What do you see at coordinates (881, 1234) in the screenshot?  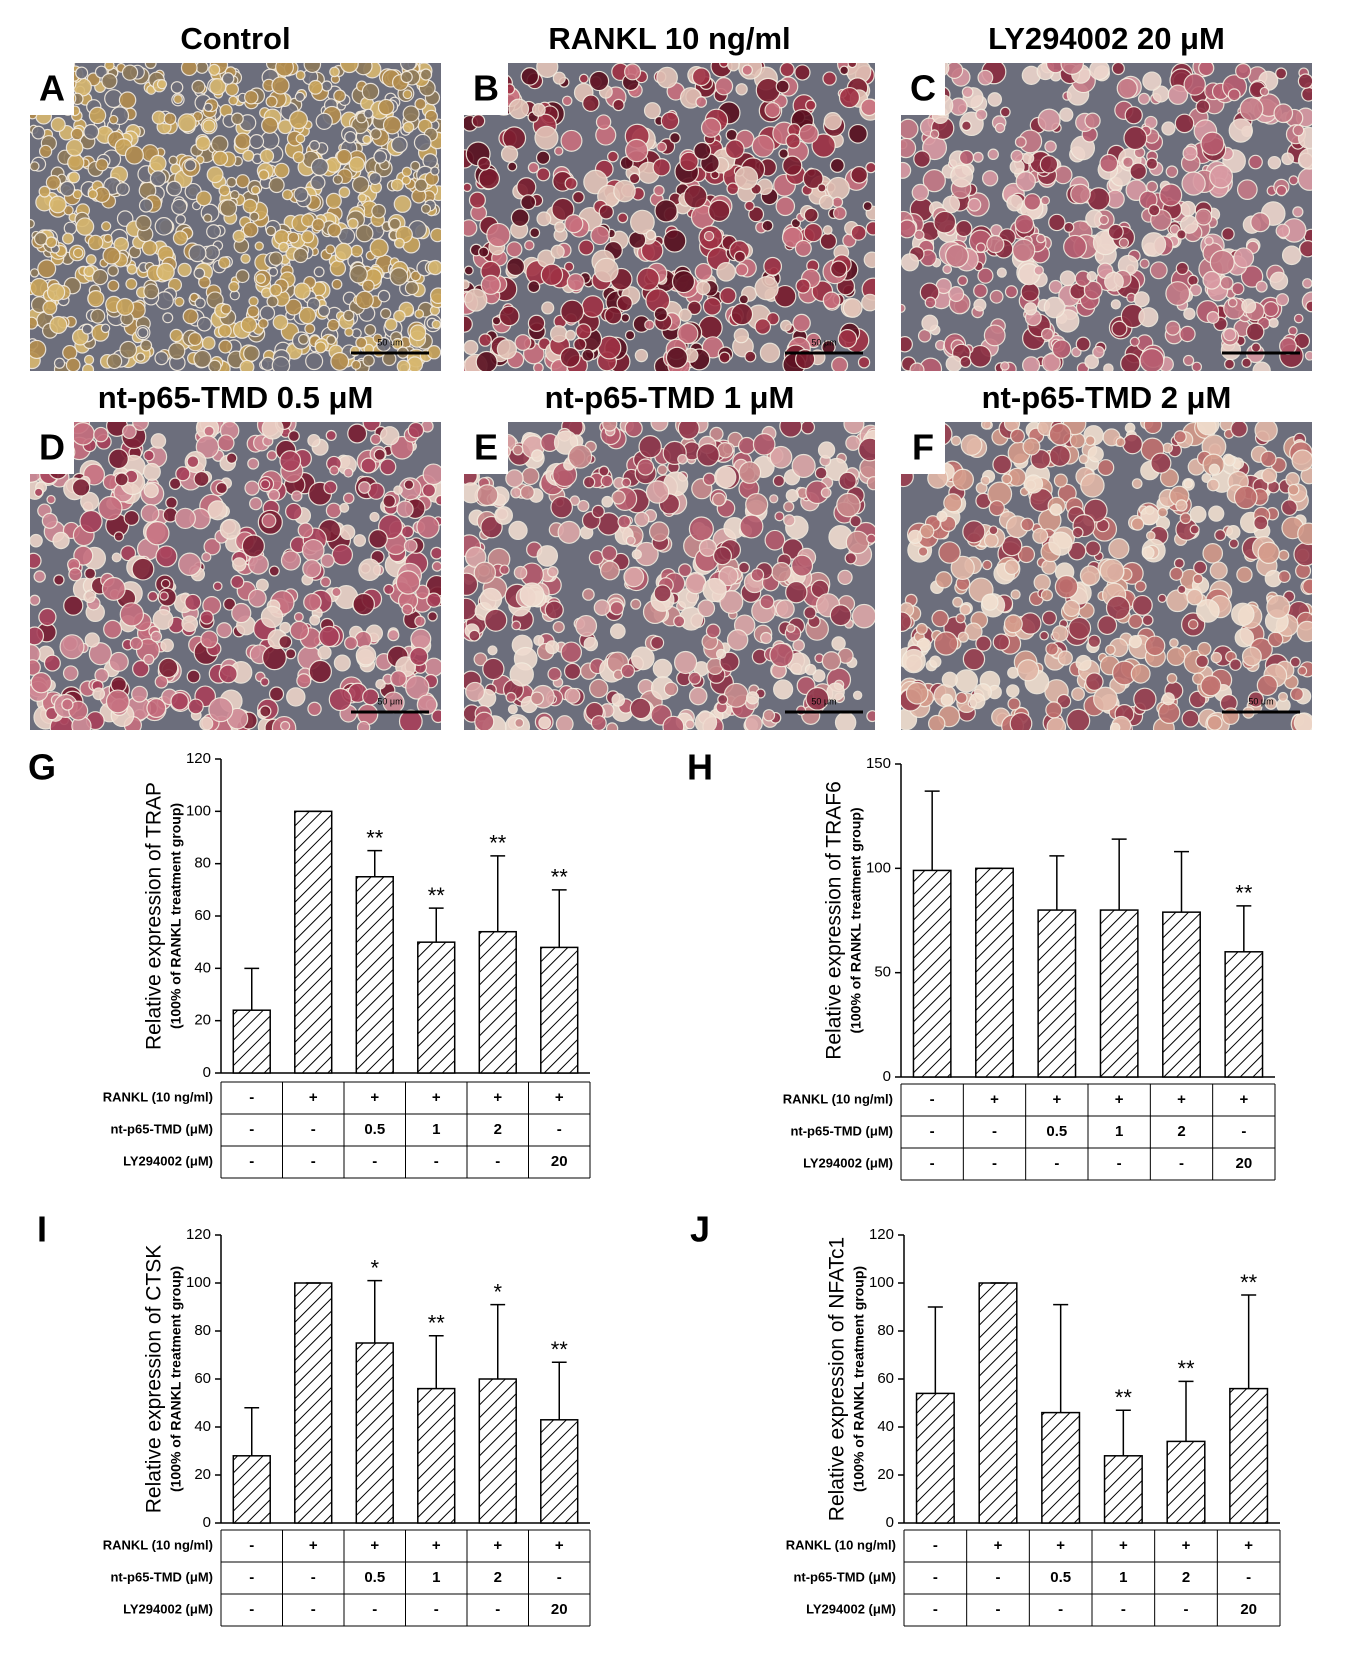 I see `y-tick-label: 120` at bounding box center [881, 1234].